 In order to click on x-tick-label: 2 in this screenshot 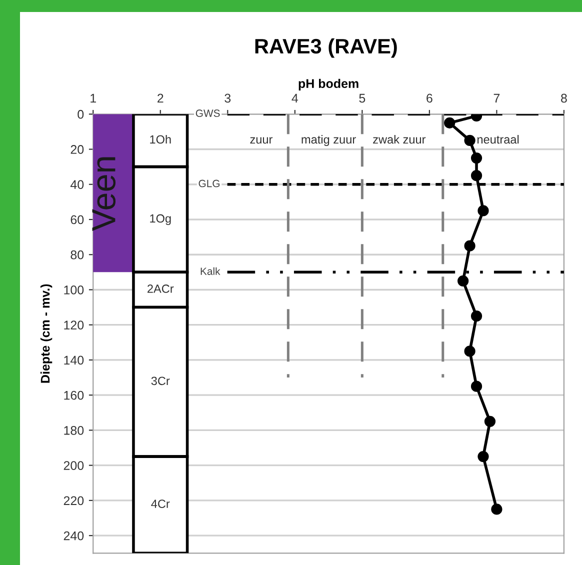, I will do `click(161, 98)`.